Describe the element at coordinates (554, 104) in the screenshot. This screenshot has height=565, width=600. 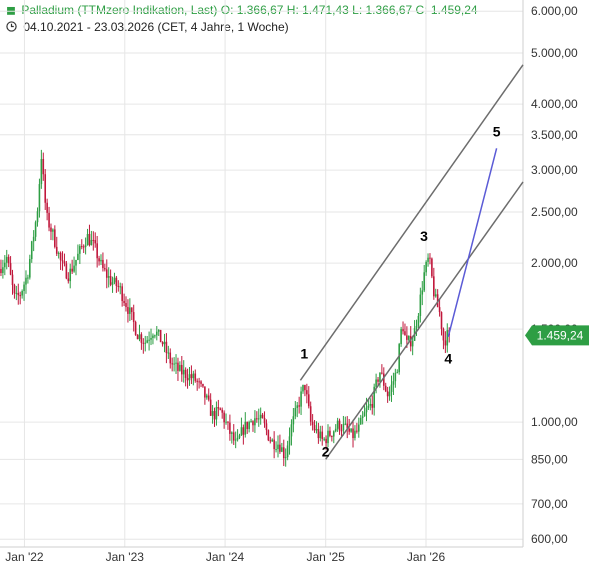
I see `y-tick-label: 4.000,00` at that location.